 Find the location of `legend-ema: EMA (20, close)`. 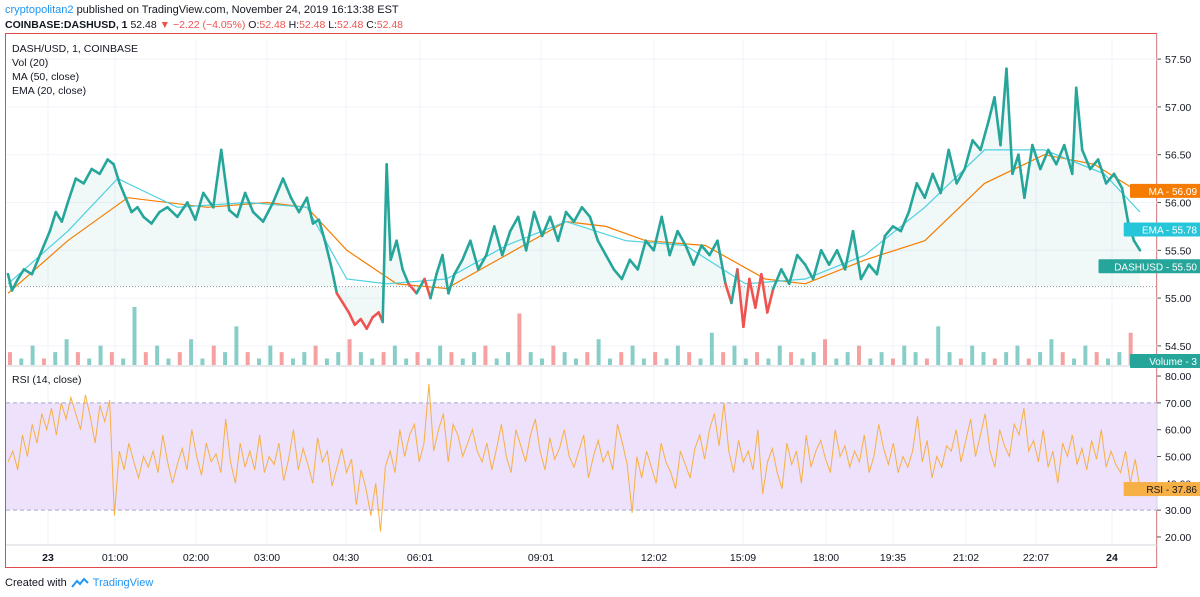

legend-ema: EMA (20, close) is located at coordinates (49, 91).